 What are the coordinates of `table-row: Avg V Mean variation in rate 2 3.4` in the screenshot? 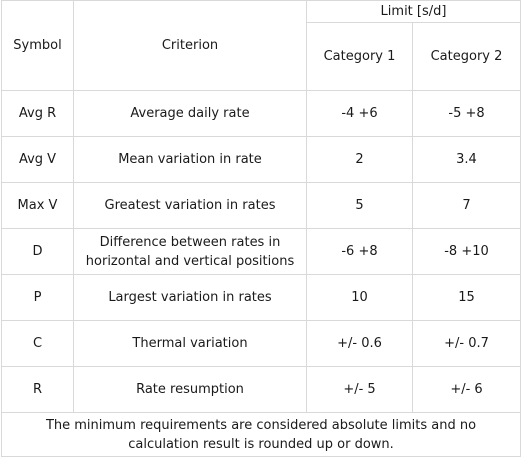 It's located at (261, 159).